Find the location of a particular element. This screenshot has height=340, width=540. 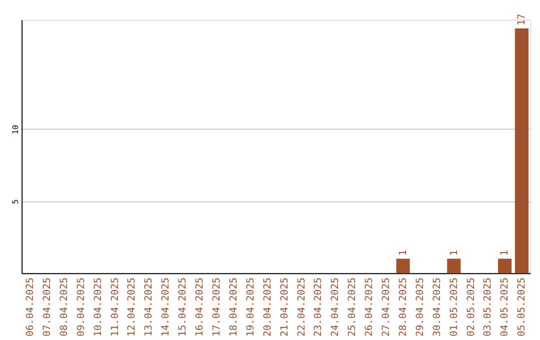

x-tick-label: 05.05.2025 is located at coordinates (522, 306).